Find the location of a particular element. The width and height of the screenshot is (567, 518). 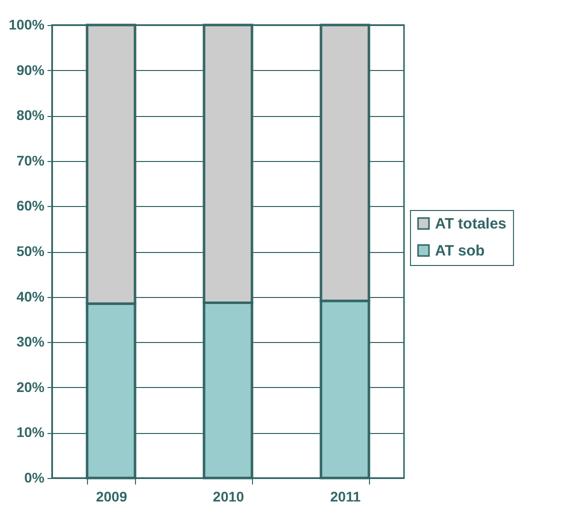

x-tick-label: 2010 is located at coordinates (228, 496).